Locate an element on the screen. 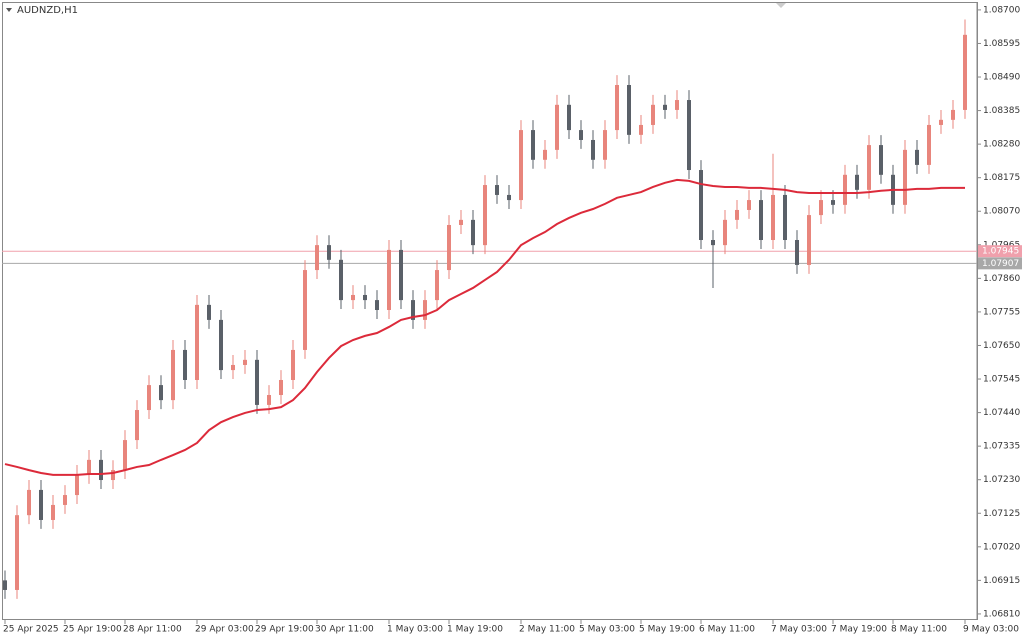 Image resolution: width=1024 pixels, height=640 pixels. shift-marker is located at coordinates (781, 5).